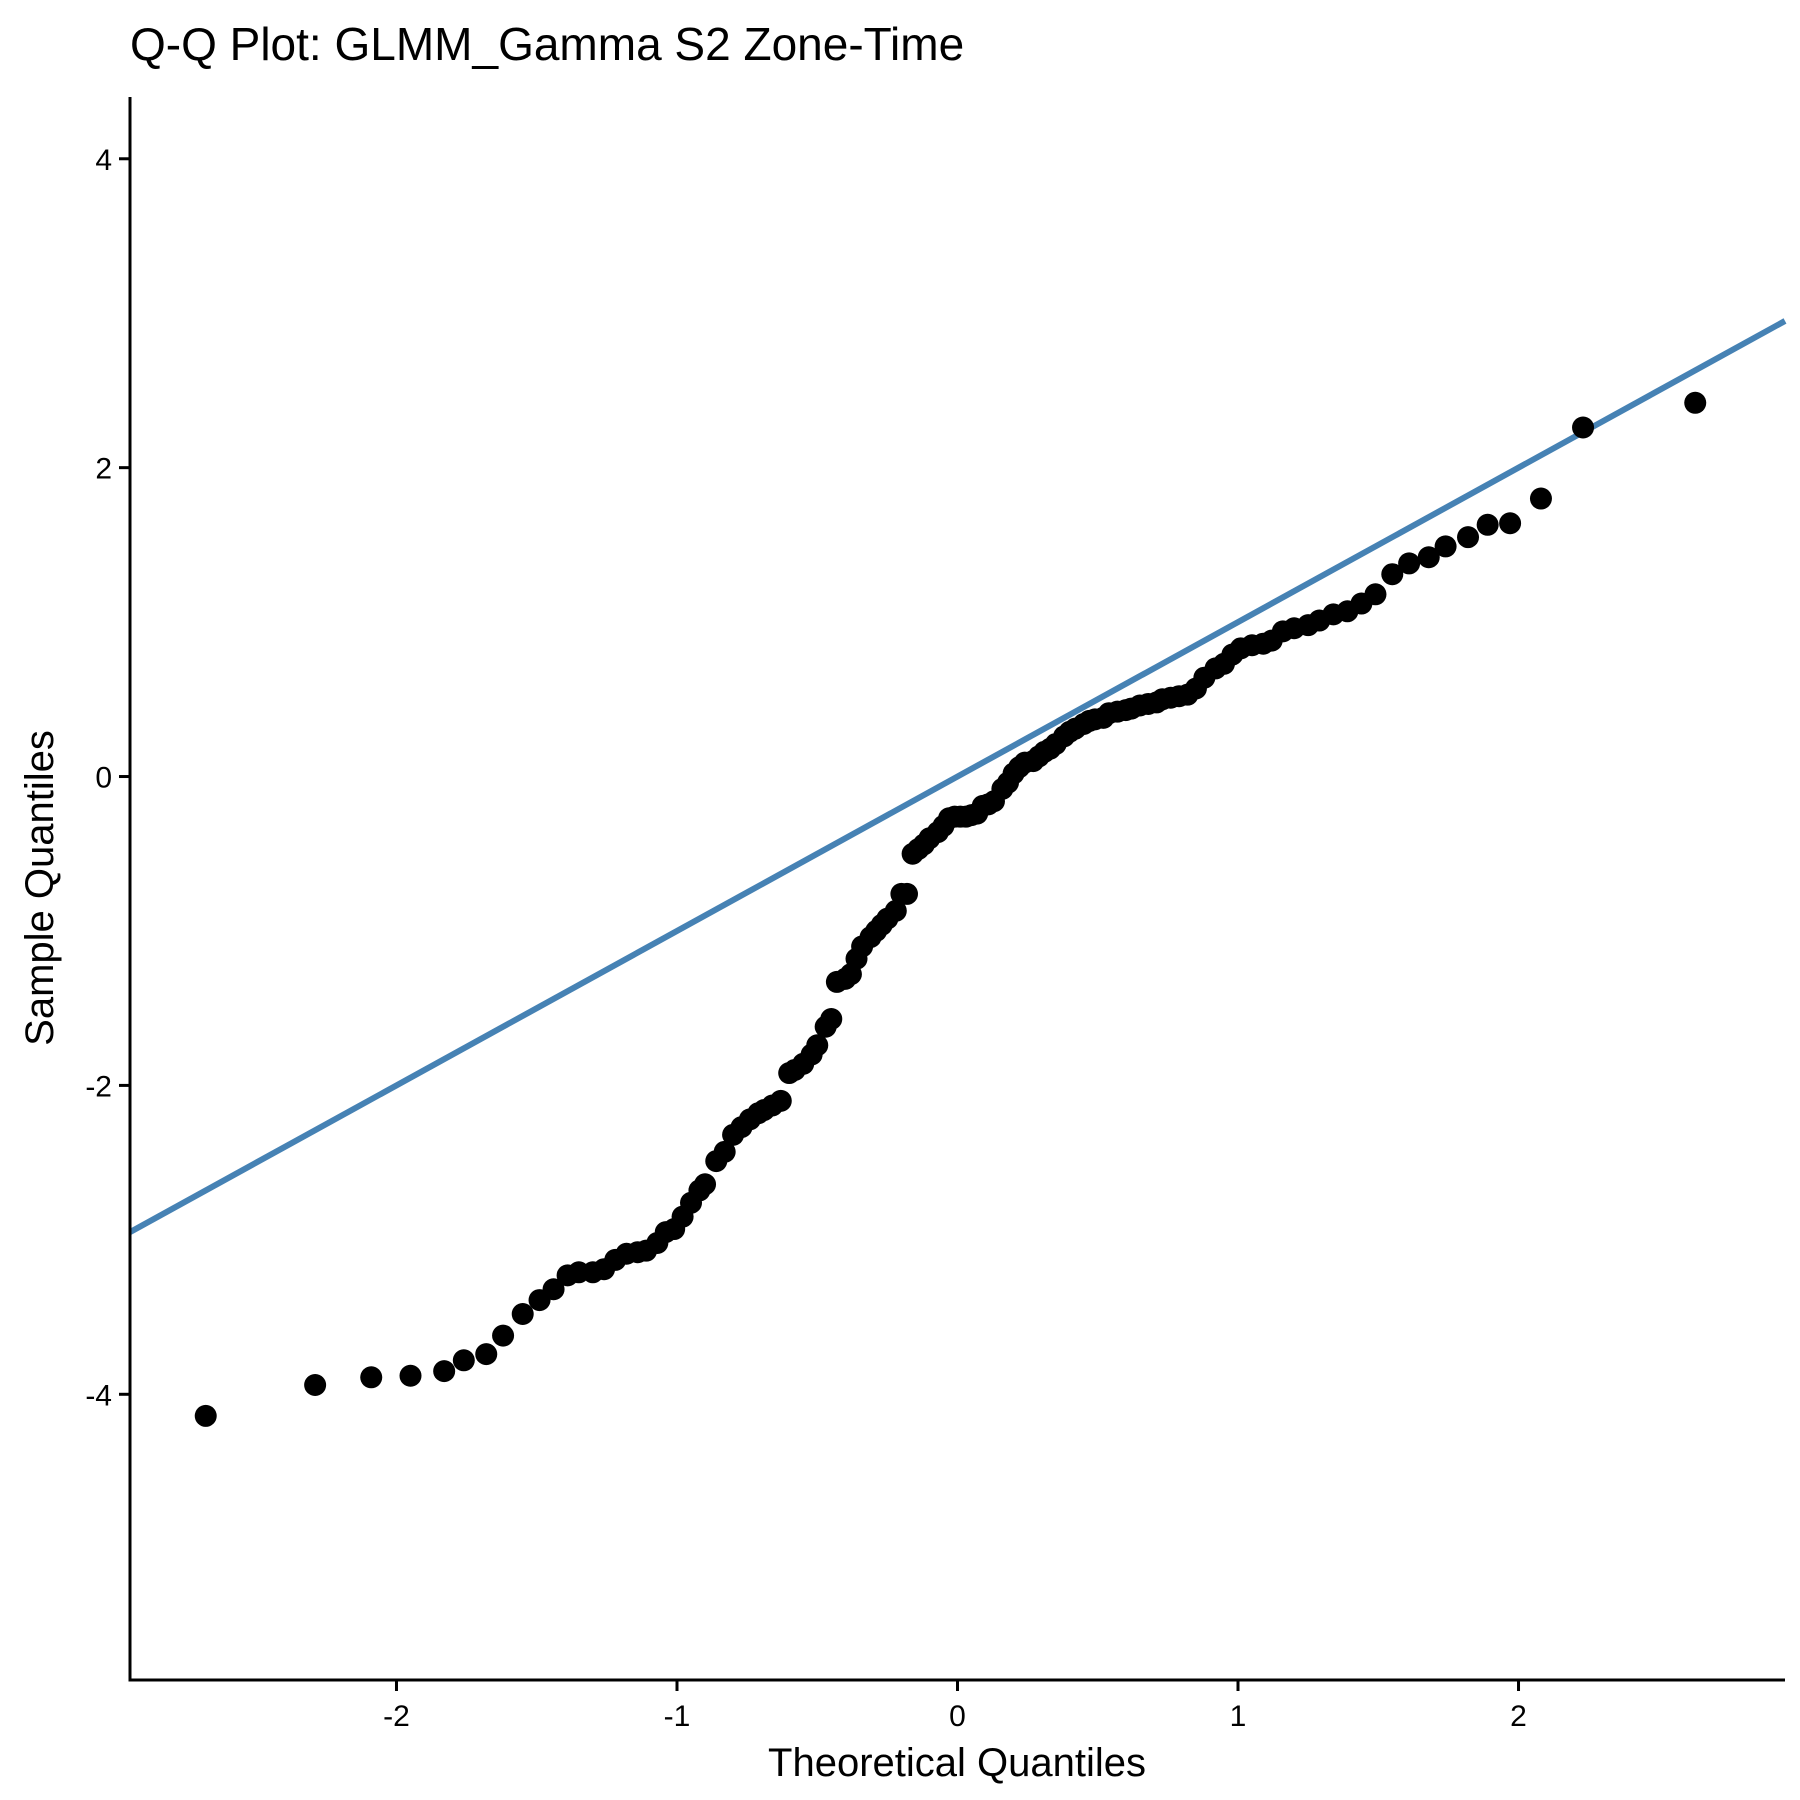 The height and width of the screenshot is (1800, 1800). Describe the element at coordinates (396, 1716) in the screenshot. I see `x-tick-label: -2` at that location.